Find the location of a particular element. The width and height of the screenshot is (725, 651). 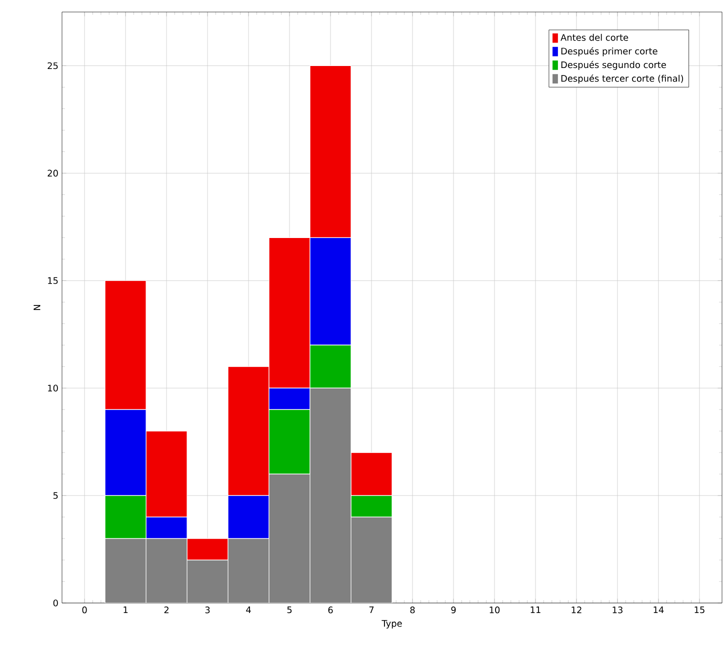

y-tick-label: 10 is located at coordinates (53, 388).